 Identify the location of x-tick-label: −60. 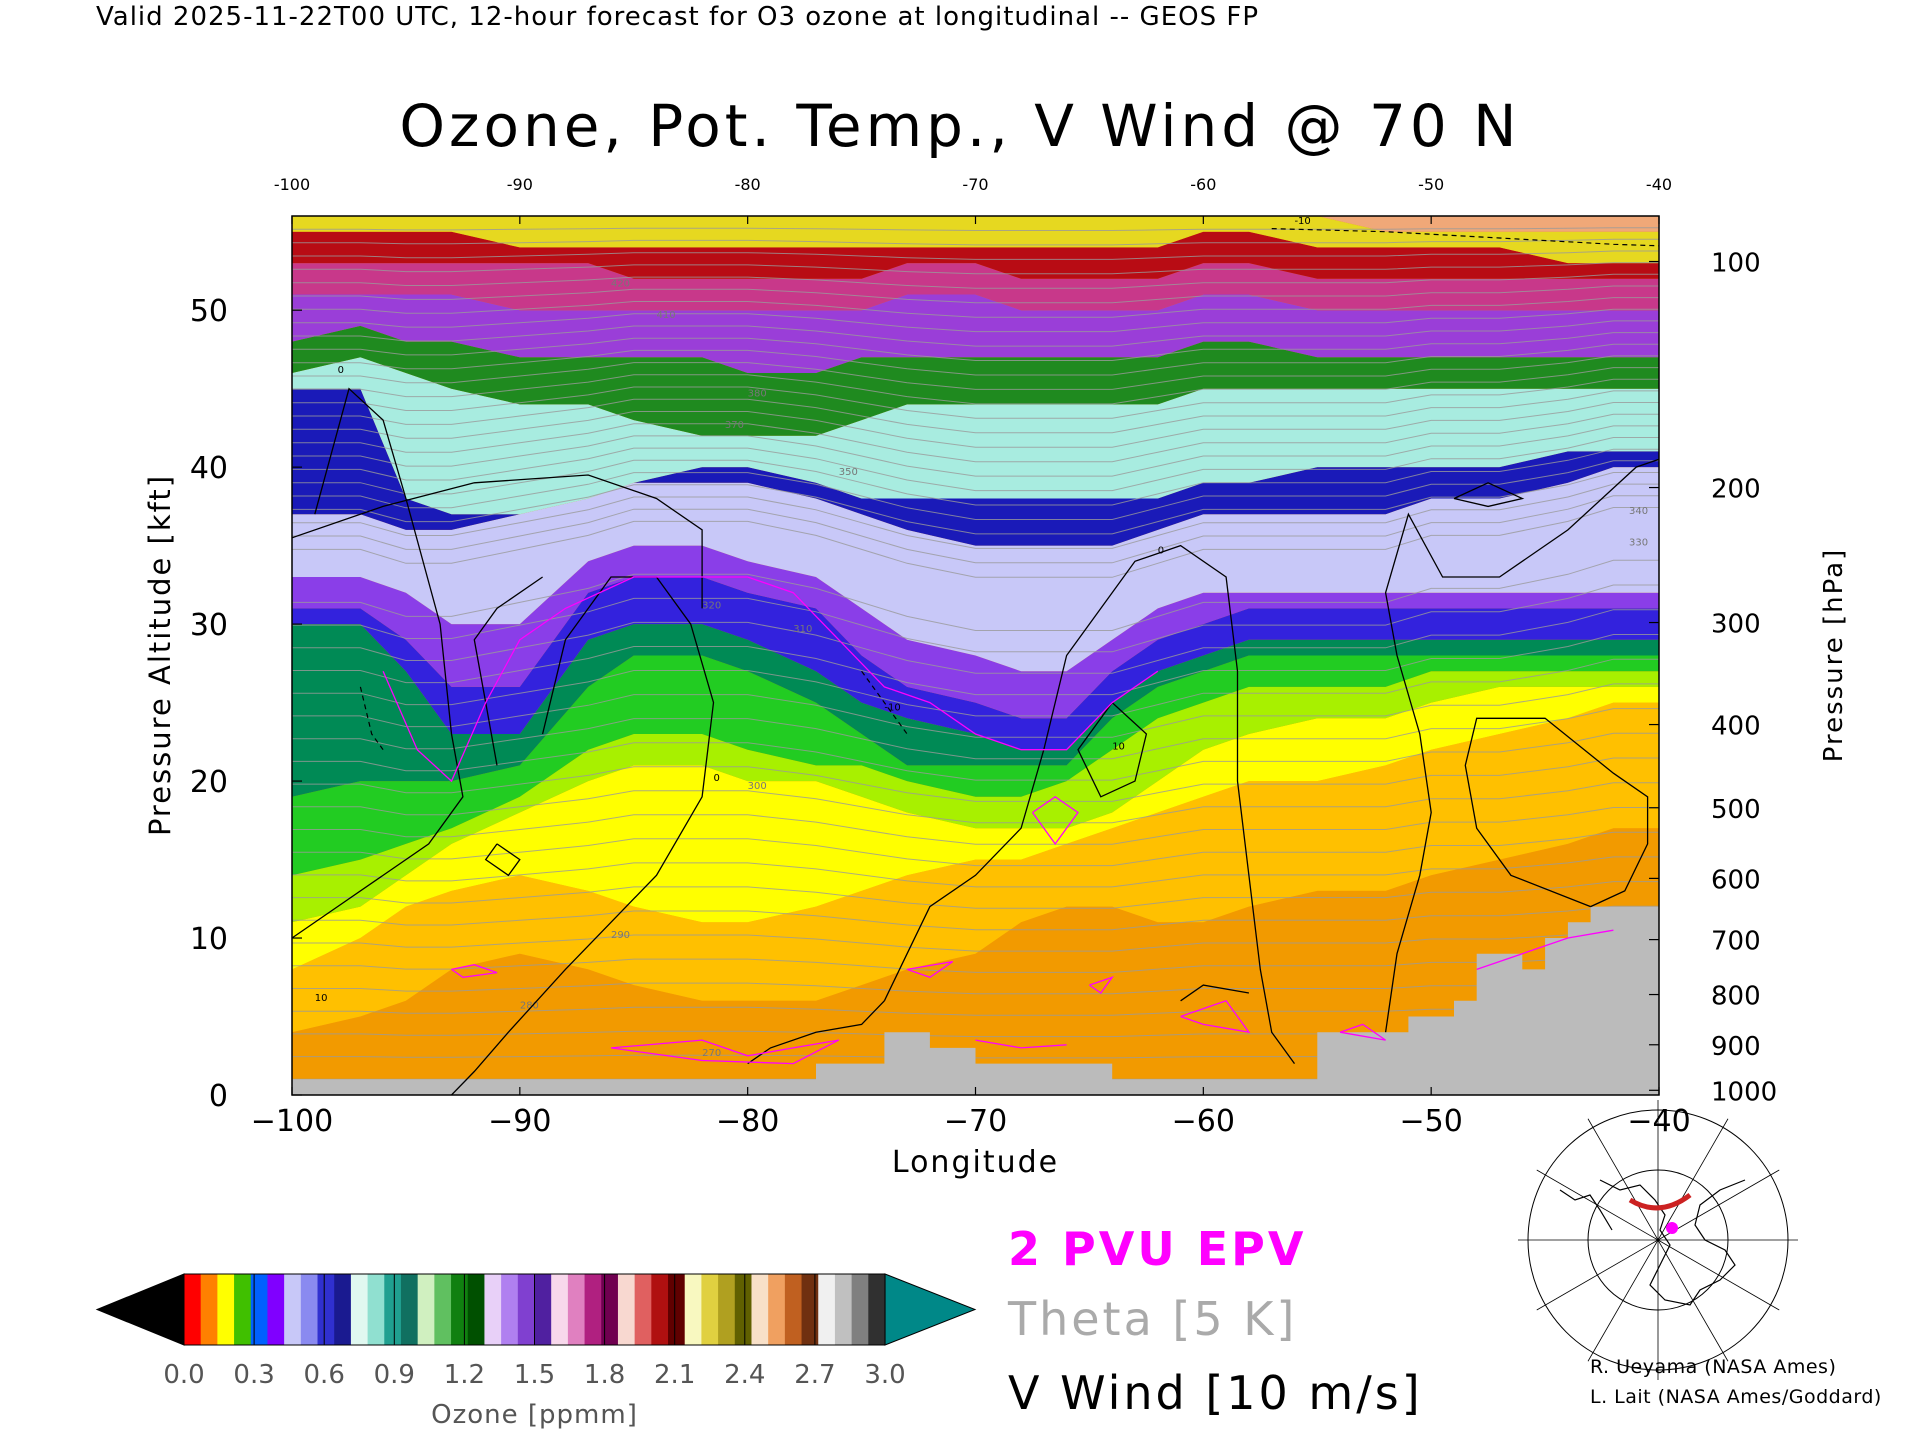
(1203, 1121).